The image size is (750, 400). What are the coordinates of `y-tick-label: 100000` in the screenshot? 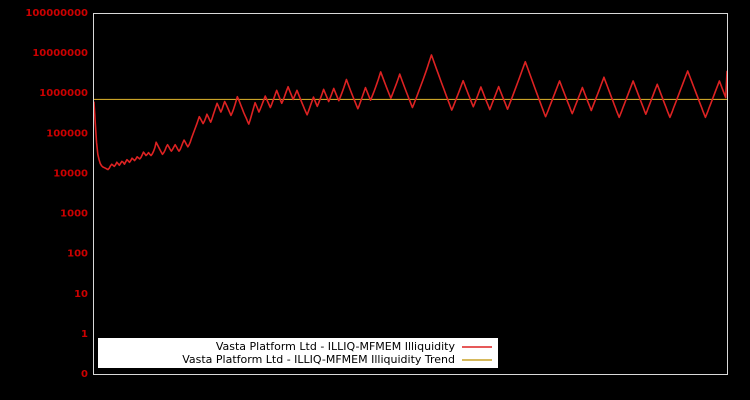 It's located at (67, 133).